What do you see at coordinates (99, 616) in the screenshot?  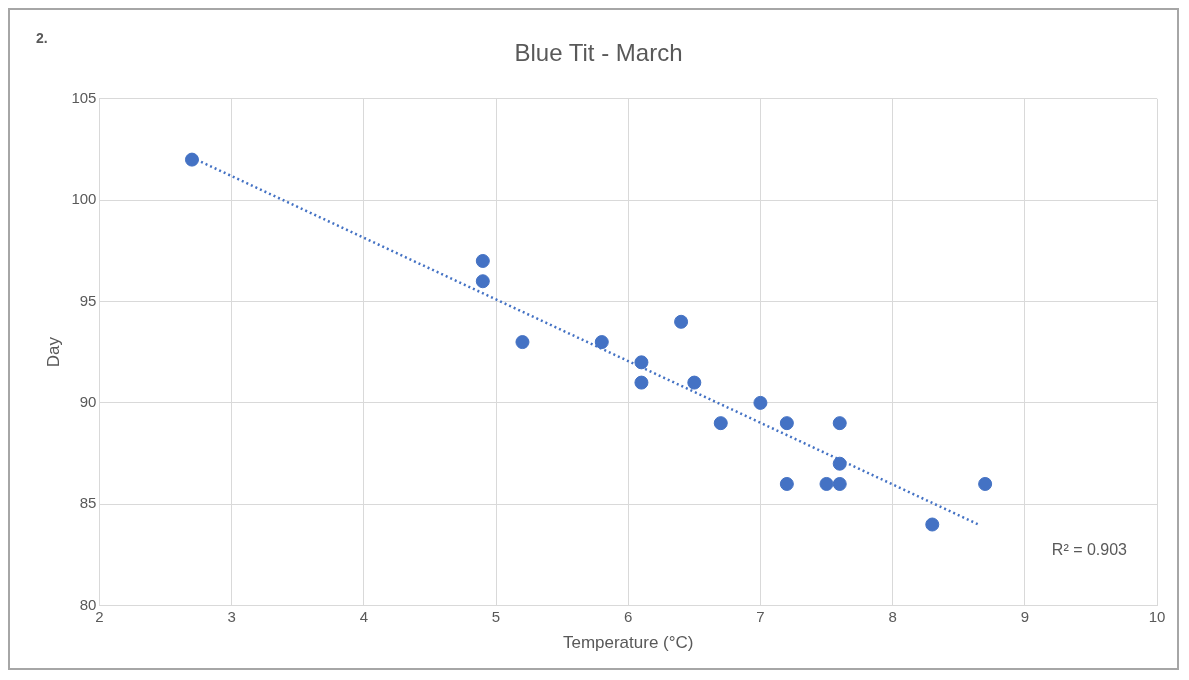 I see `x-tick-label: 2` at bounding box center [99, 616].